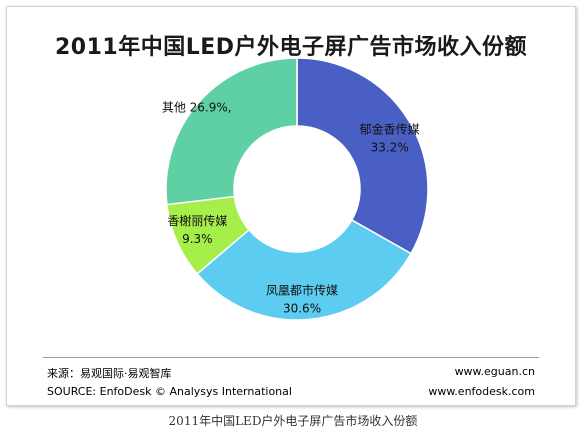  Describe the element at coordinates (390, 129) in the screenshot. I see `slice-category-1: 郁金香传媒` at that location.